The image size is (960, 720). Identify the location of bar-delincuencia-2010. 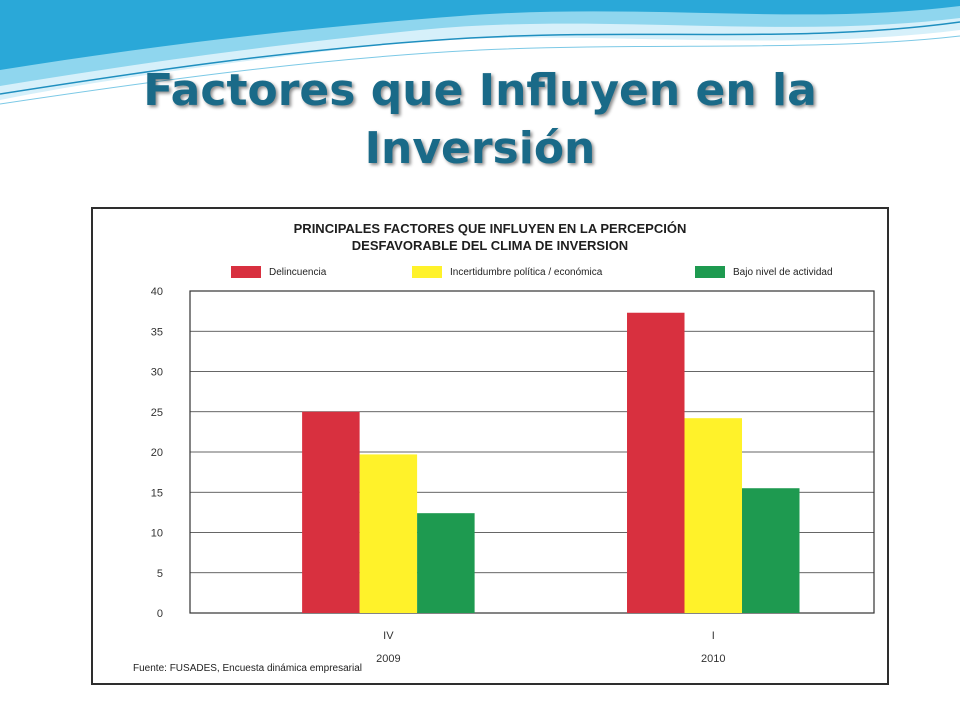
(656, 462).